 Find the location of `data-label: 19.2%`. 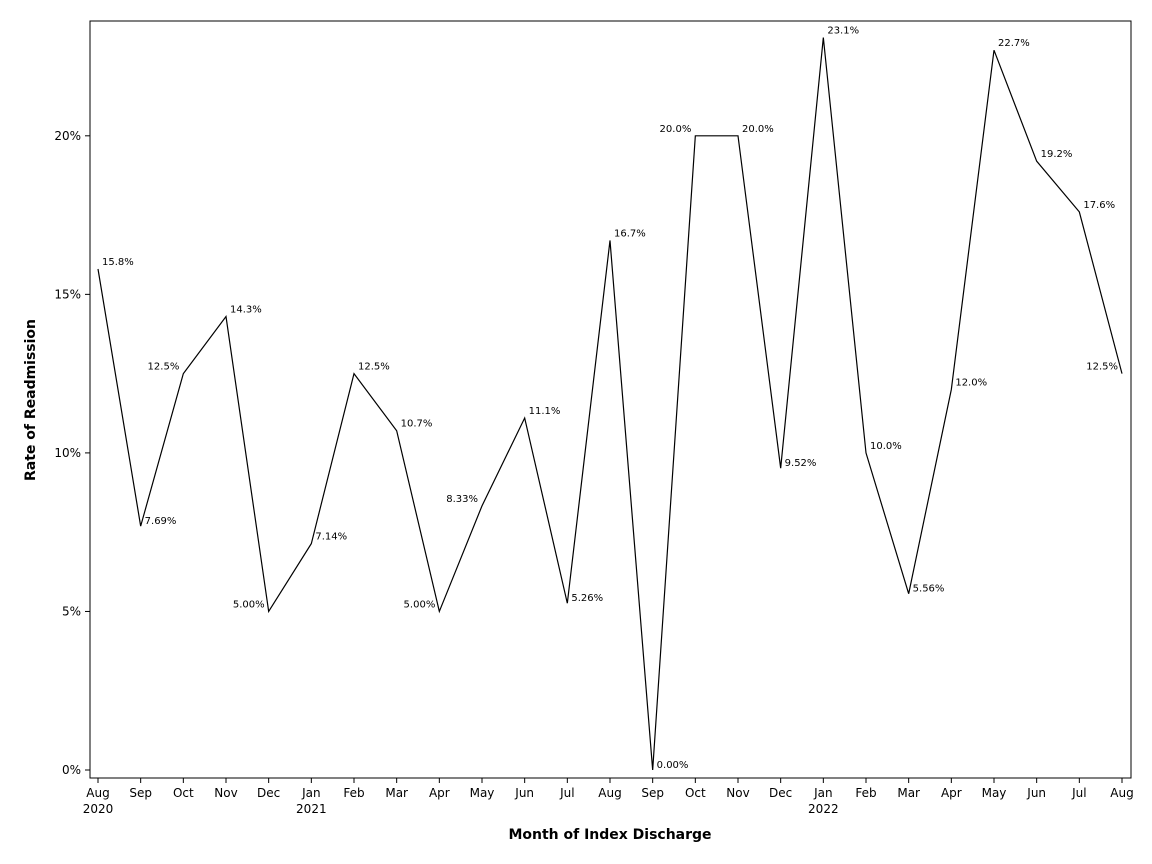

data-label: 19.2% is located at coordinates (1057, 154).